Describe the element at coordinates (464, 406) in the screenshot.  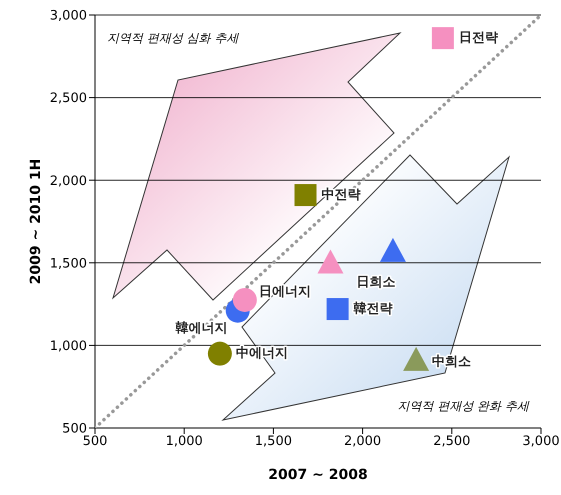
I see `annotation: 지역적 편재성 완화 추세` at that location.